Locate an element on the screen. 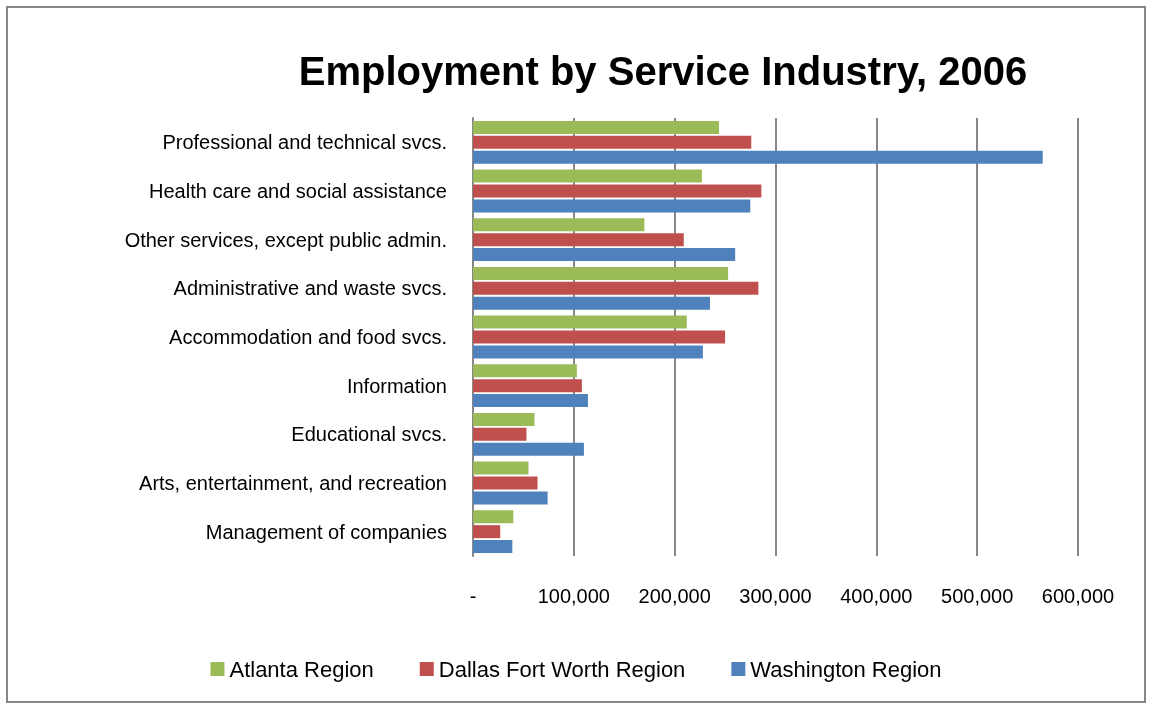  chart-title: Employment by Service Industry, 2006 is located at coordinates (663, 71).